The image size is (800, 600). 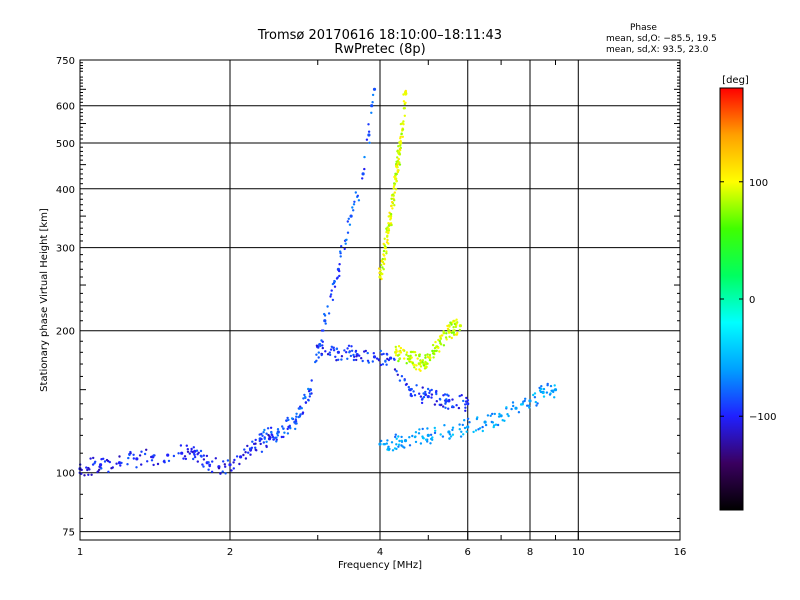 What do you see at coordinates (468, 552) in the screenshot?
I see `x-tick-label: 6` at bounding box center [468, 552].